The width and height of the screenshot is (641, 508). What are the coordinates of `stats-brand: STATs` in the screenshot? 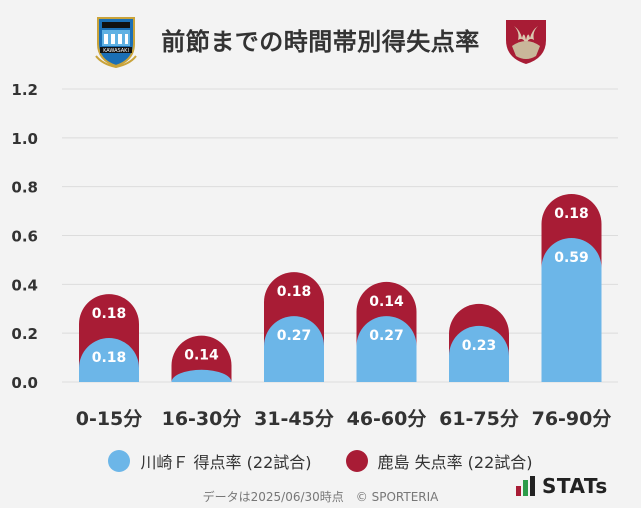 It's located at (562, 486).